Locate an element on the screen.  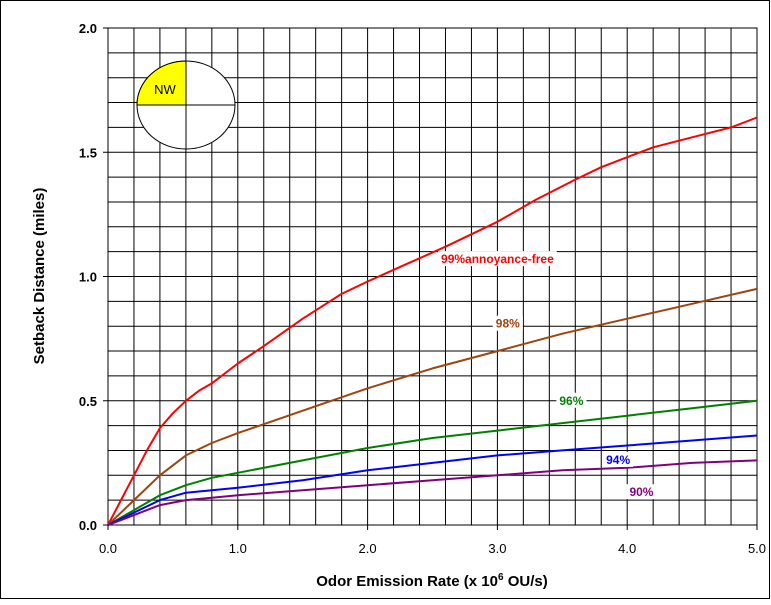
y-tick-label: 0.0 is located at coordinates (88, 525).